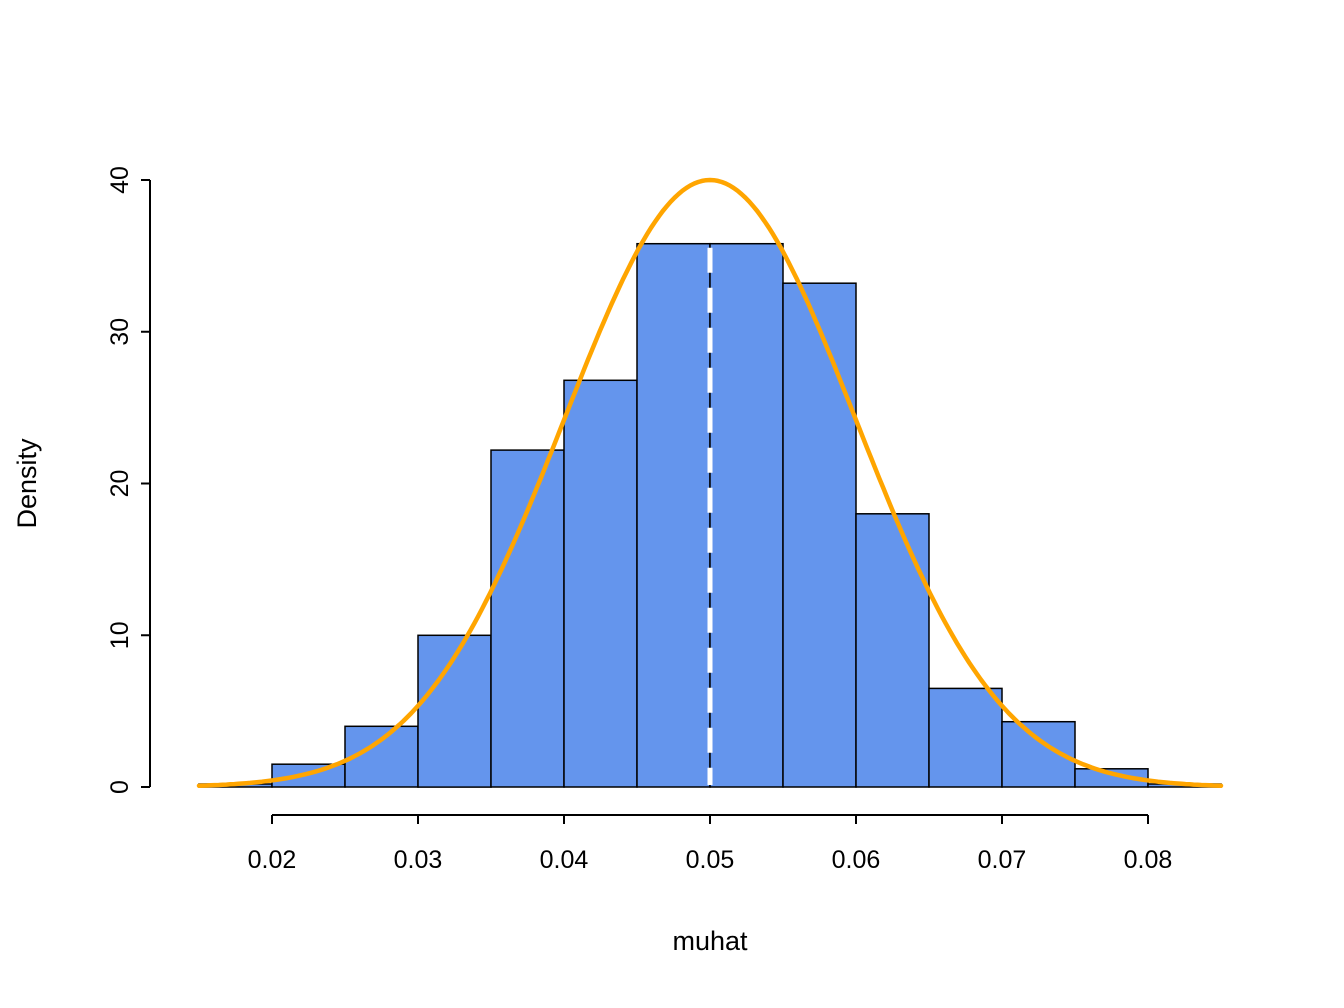  I want to click on y-tick-label: 30, so click(120, 332).